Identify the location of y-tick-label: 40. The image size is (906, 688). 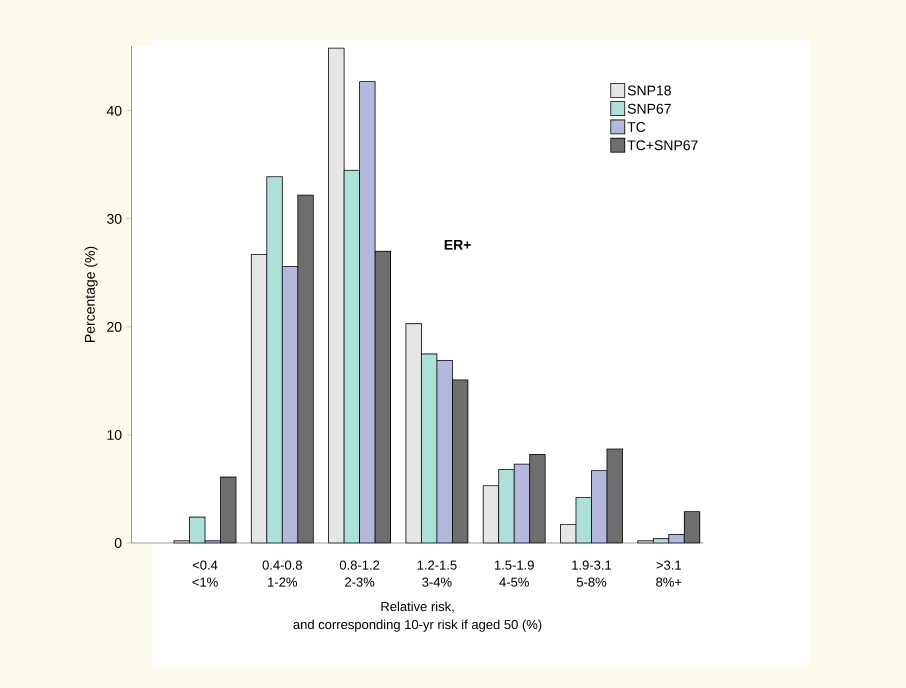
(114, 111).